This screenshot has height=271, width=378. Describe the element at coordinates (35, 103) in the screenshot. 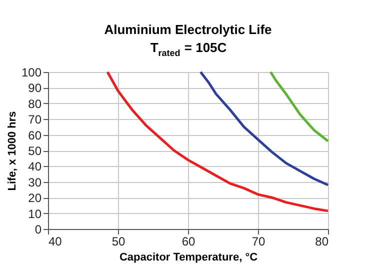

I see `y-tick-label: 80` at that location.